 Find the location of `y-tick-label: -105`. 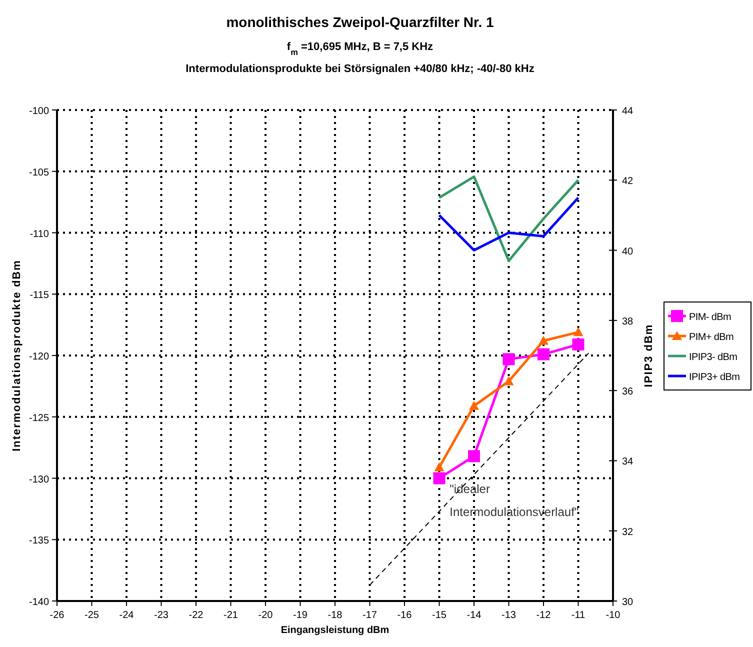

y-tick-label: -105 is located at coordinates (39, 172).